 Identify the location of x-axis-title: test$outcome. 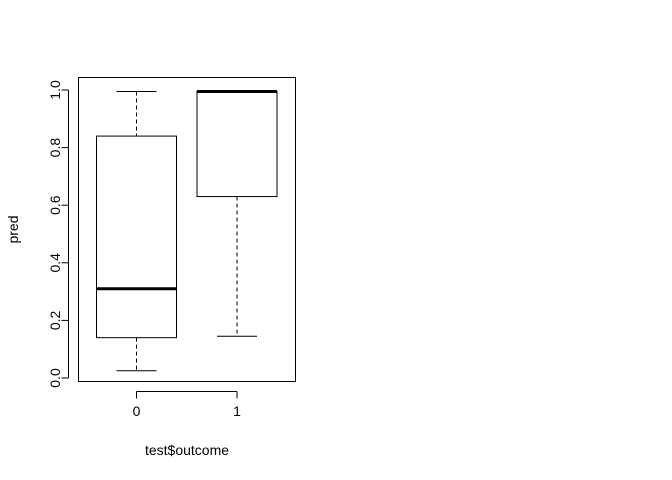
(187, 450).